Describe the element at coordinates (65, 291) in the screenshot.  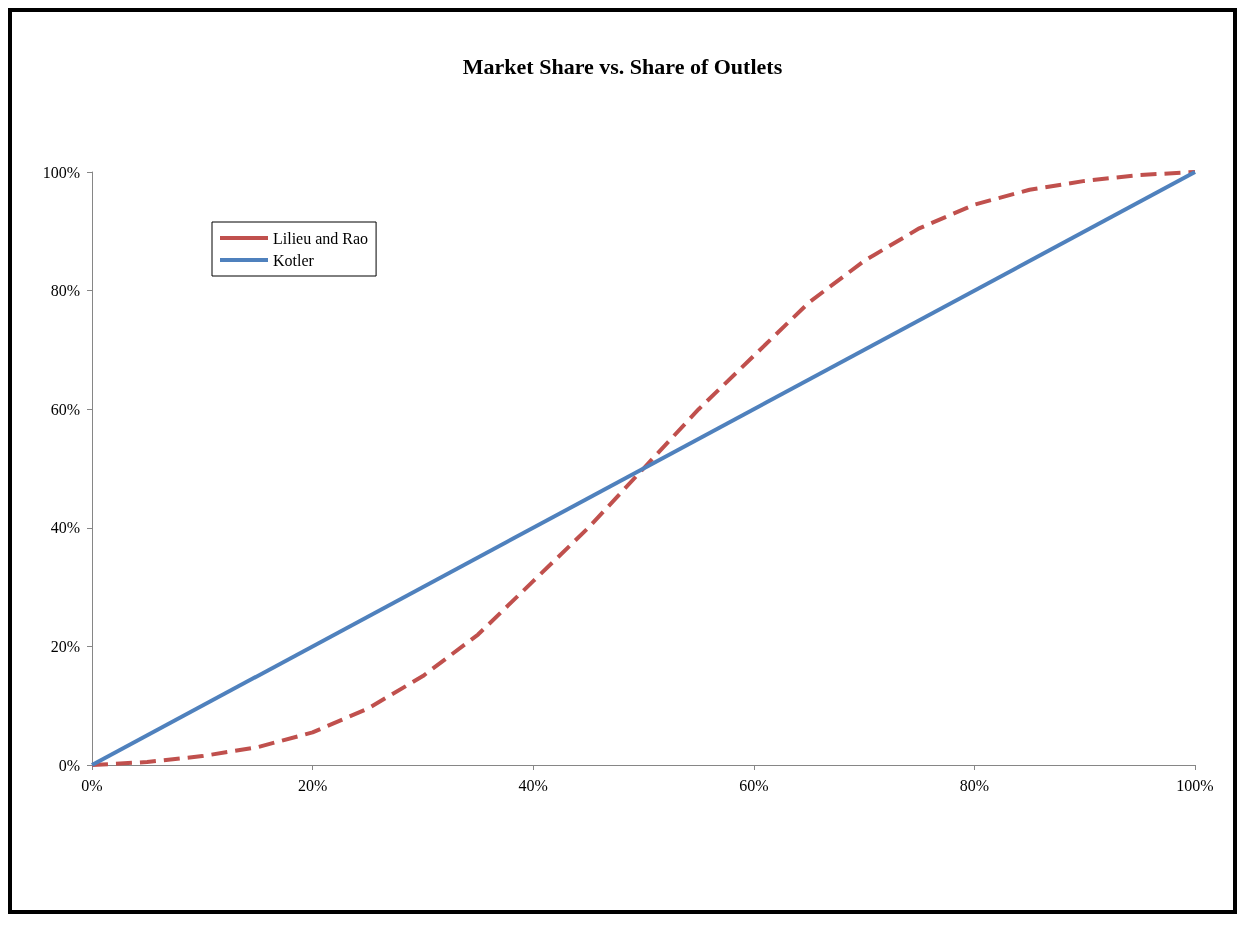
I see `y-tick-label: 80%` at that location.